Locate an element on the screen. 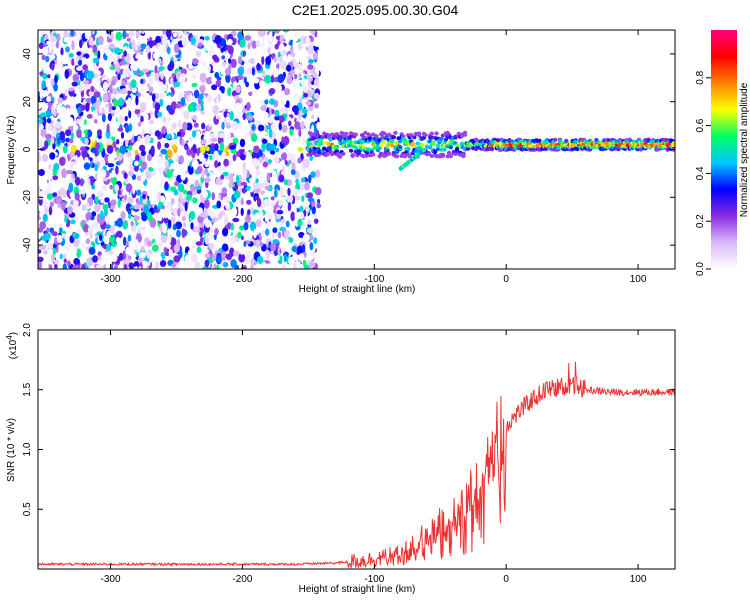 This screenshot has height=600, width=750. spectrogram-y-label: Frequency (Hz) is located at coordinates (11, 150).